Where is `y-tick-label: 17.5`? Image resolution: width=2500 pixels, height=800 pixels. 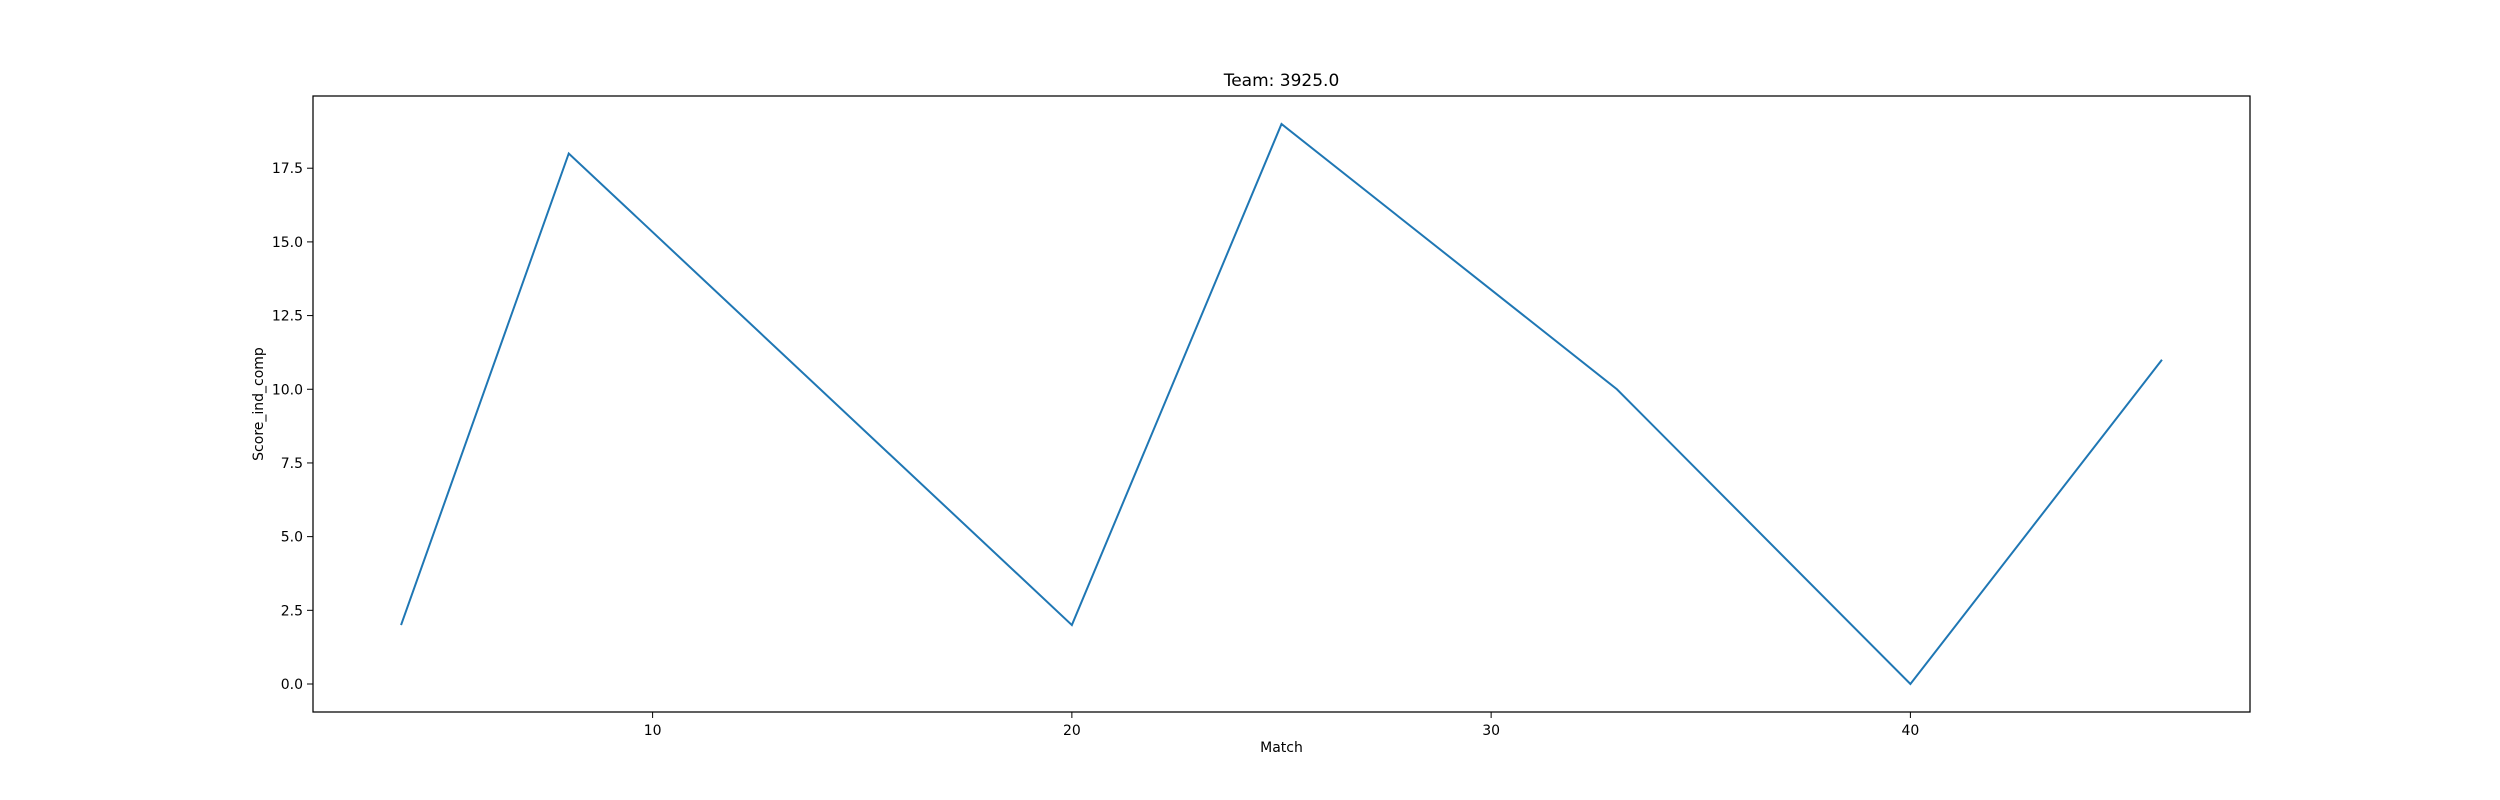 y-tick-label: 17.5 is located at coordinates (287, 169).